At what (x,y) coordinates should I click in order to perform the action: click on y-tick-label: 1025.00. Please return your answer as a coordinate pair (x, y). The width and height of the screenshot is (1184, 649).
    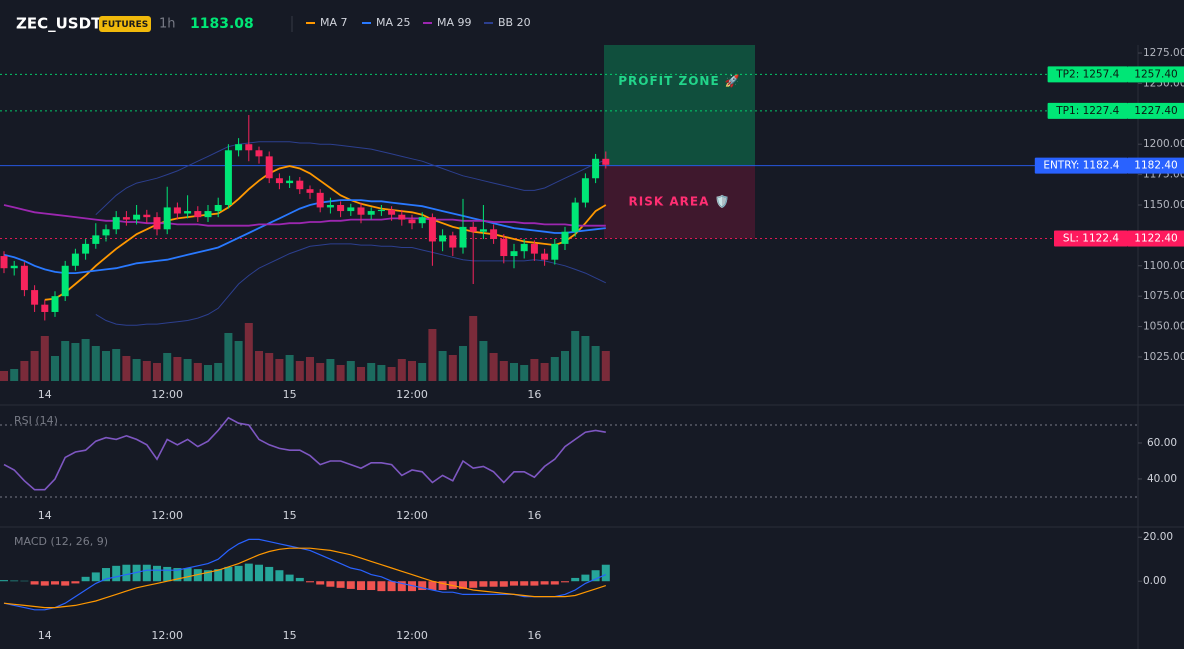
    Looking at the image, I should click on (1163, 357).